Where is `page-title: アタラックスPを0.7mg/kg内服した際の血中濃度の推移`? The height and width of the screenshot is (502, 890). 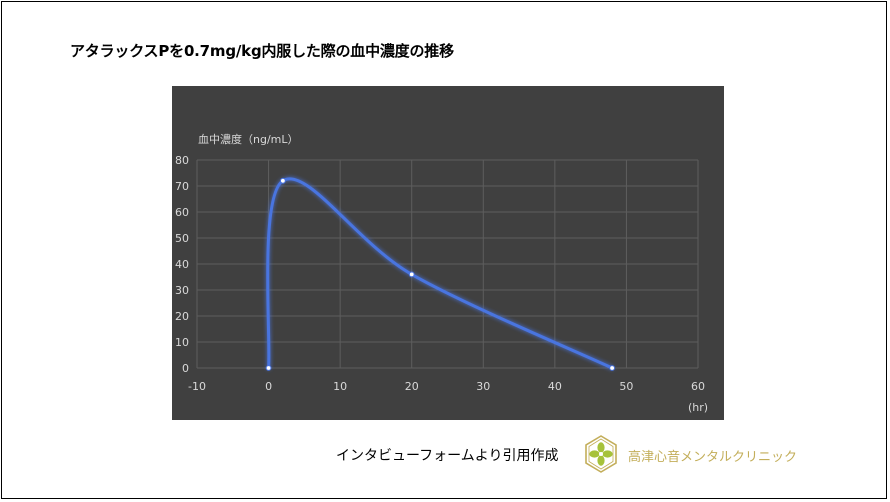 page-title: アタラックスPを0.7mg/kg内服した際の血中濃度の推移 is located at coordinates (262, 51).